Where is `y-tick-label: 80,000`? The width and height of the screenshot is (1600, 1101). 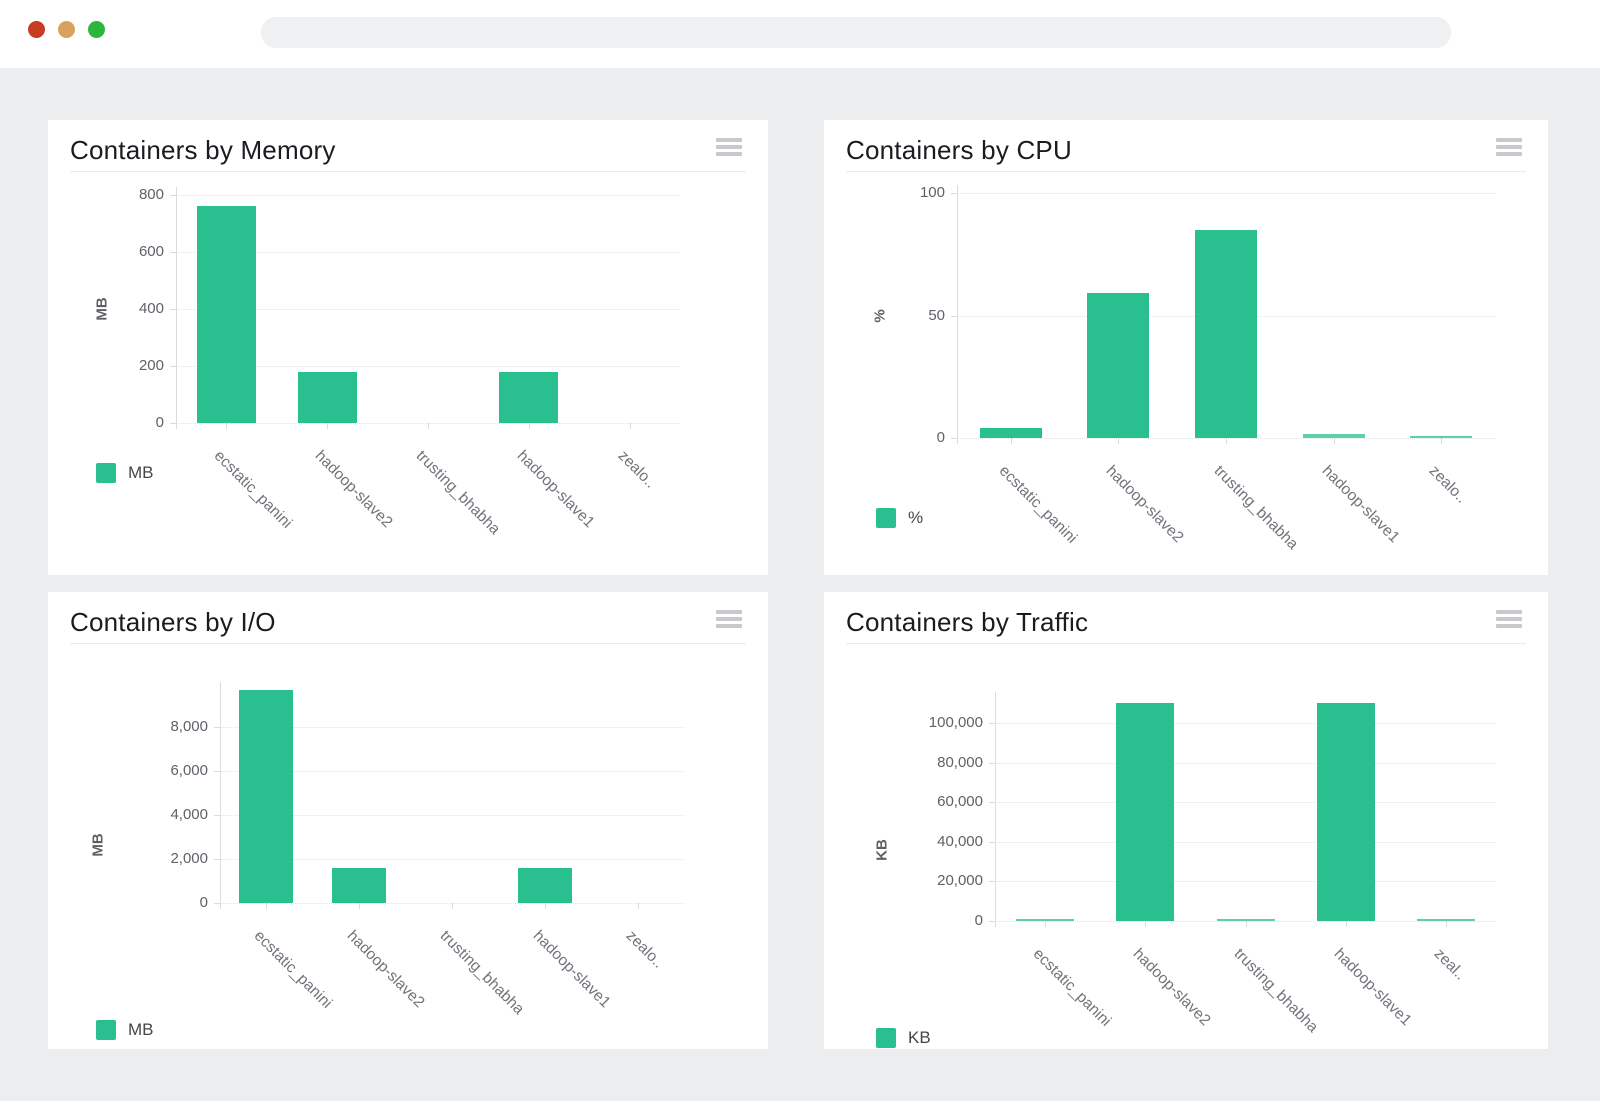
y-tick-label: 80,000 is located at coordinates (960, 762).